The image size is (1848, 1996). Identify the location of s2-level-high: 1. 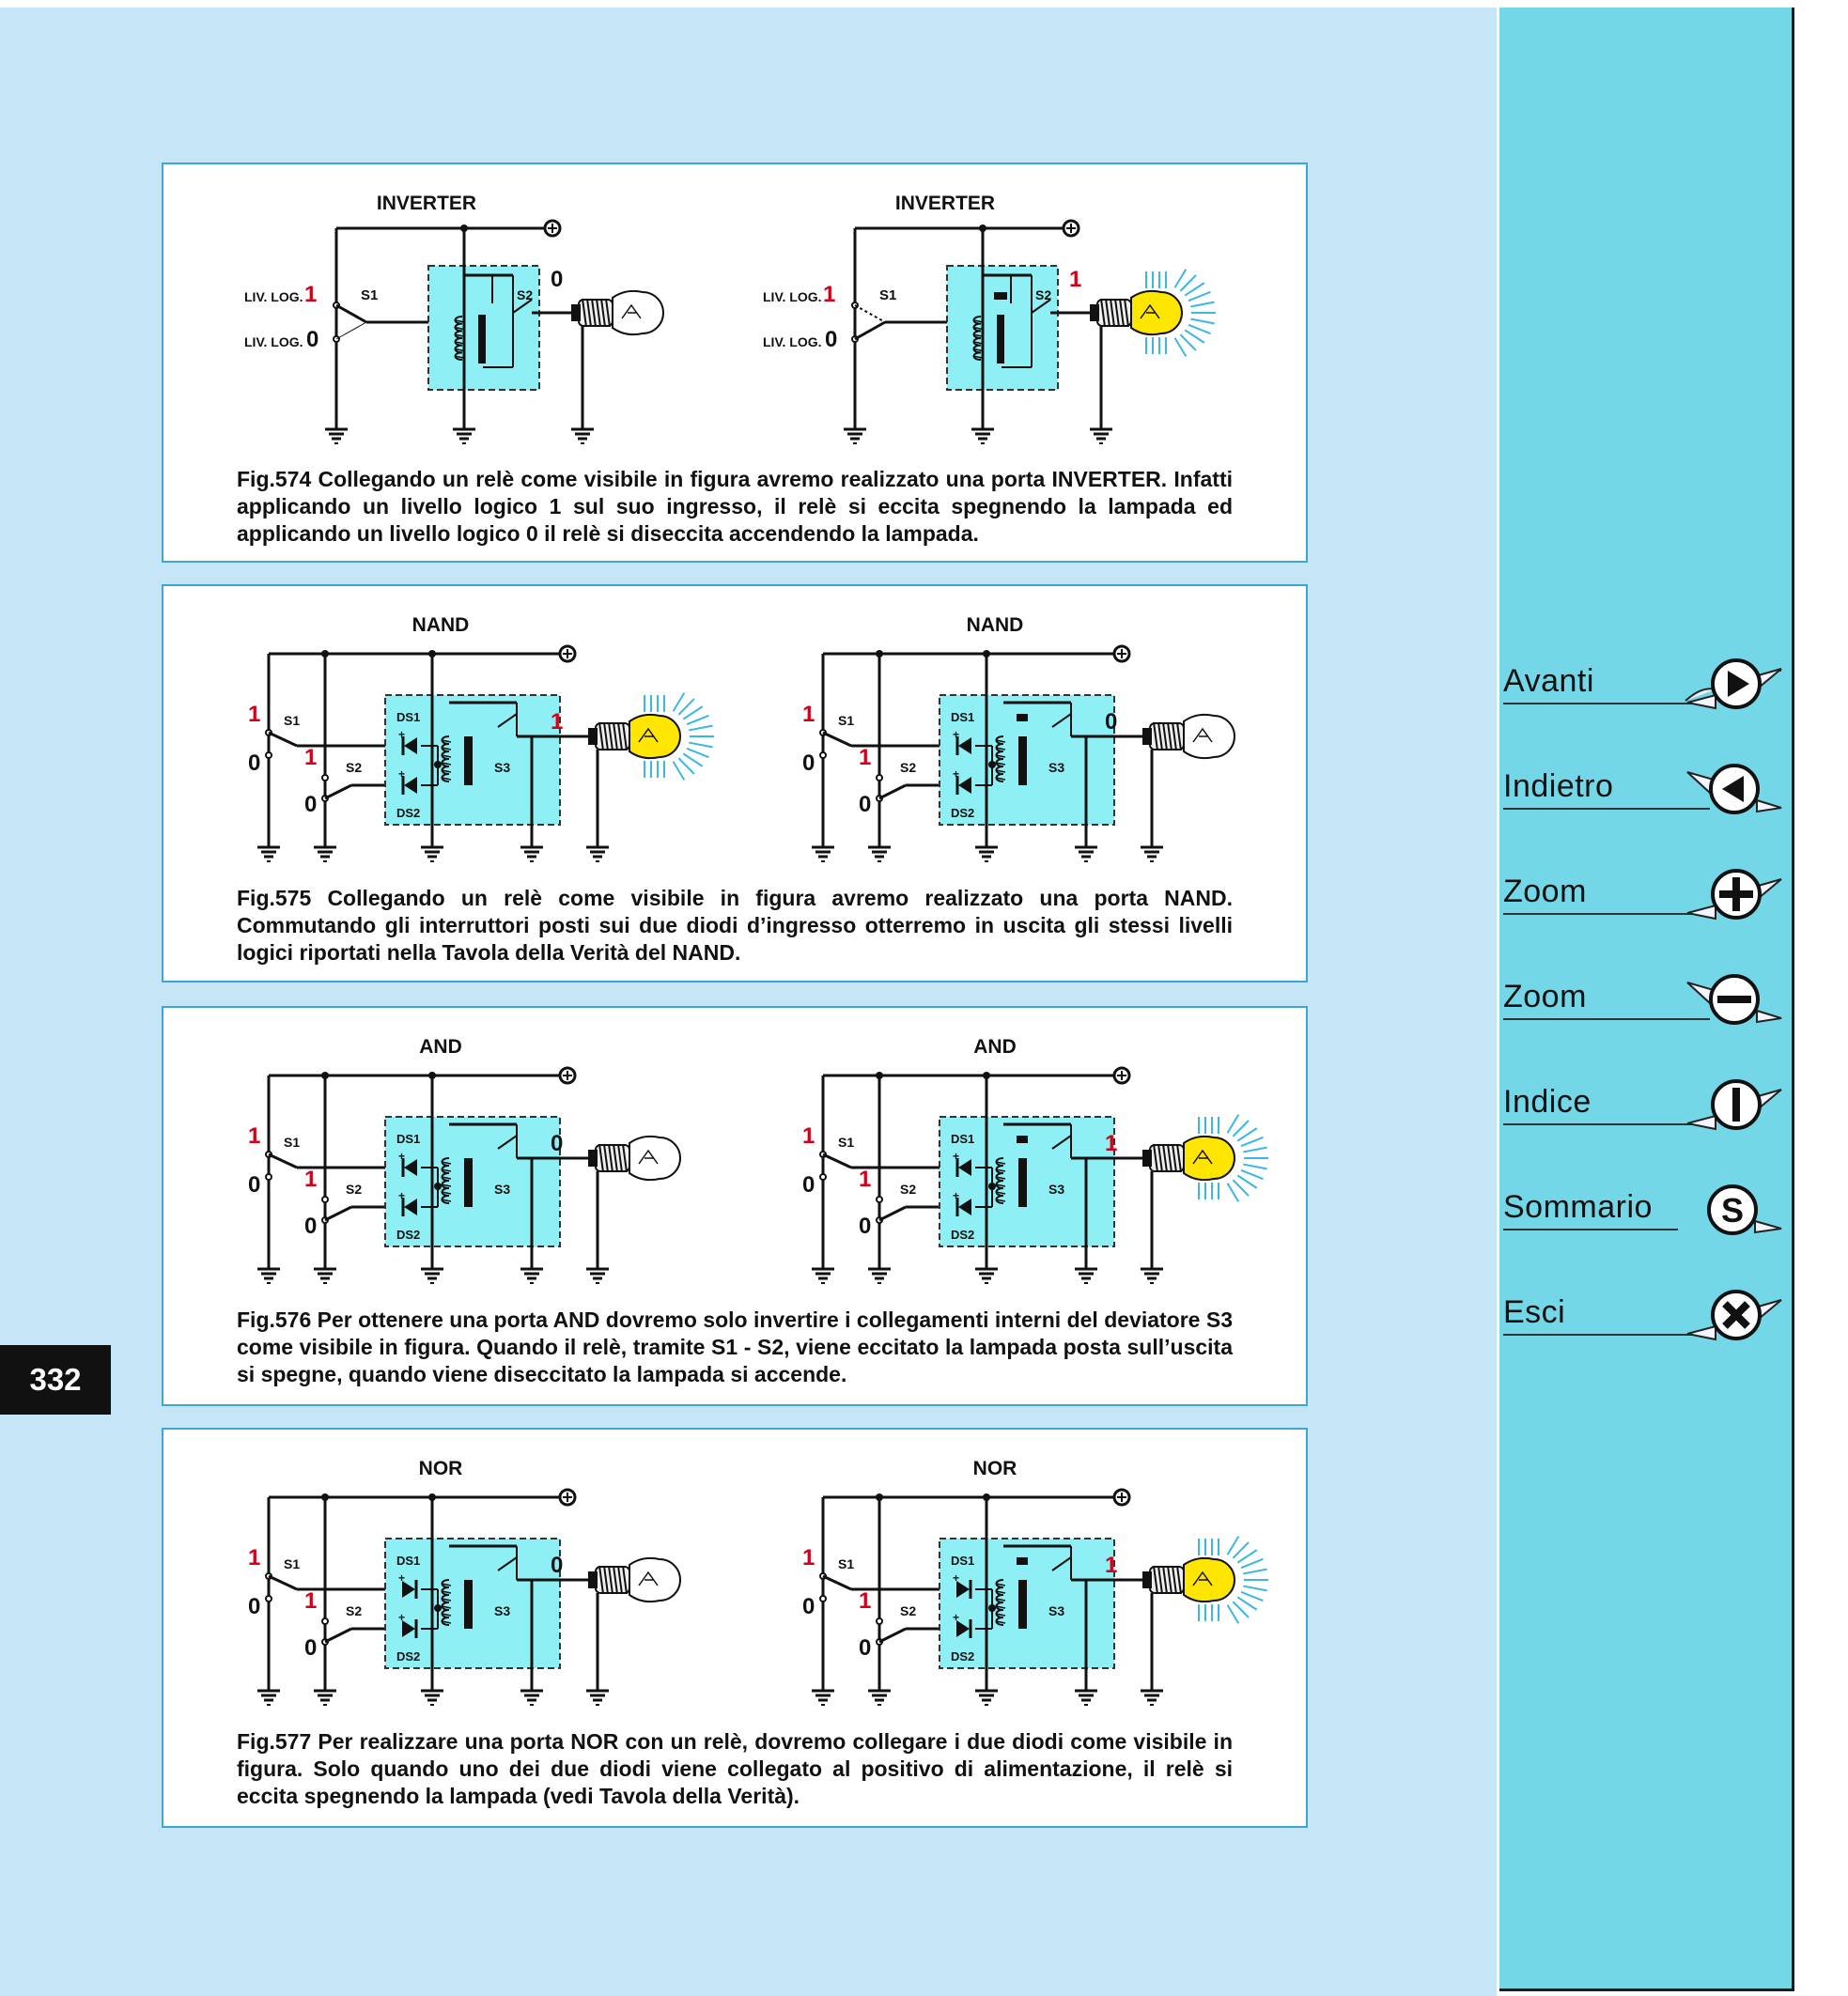
(865, 1179).